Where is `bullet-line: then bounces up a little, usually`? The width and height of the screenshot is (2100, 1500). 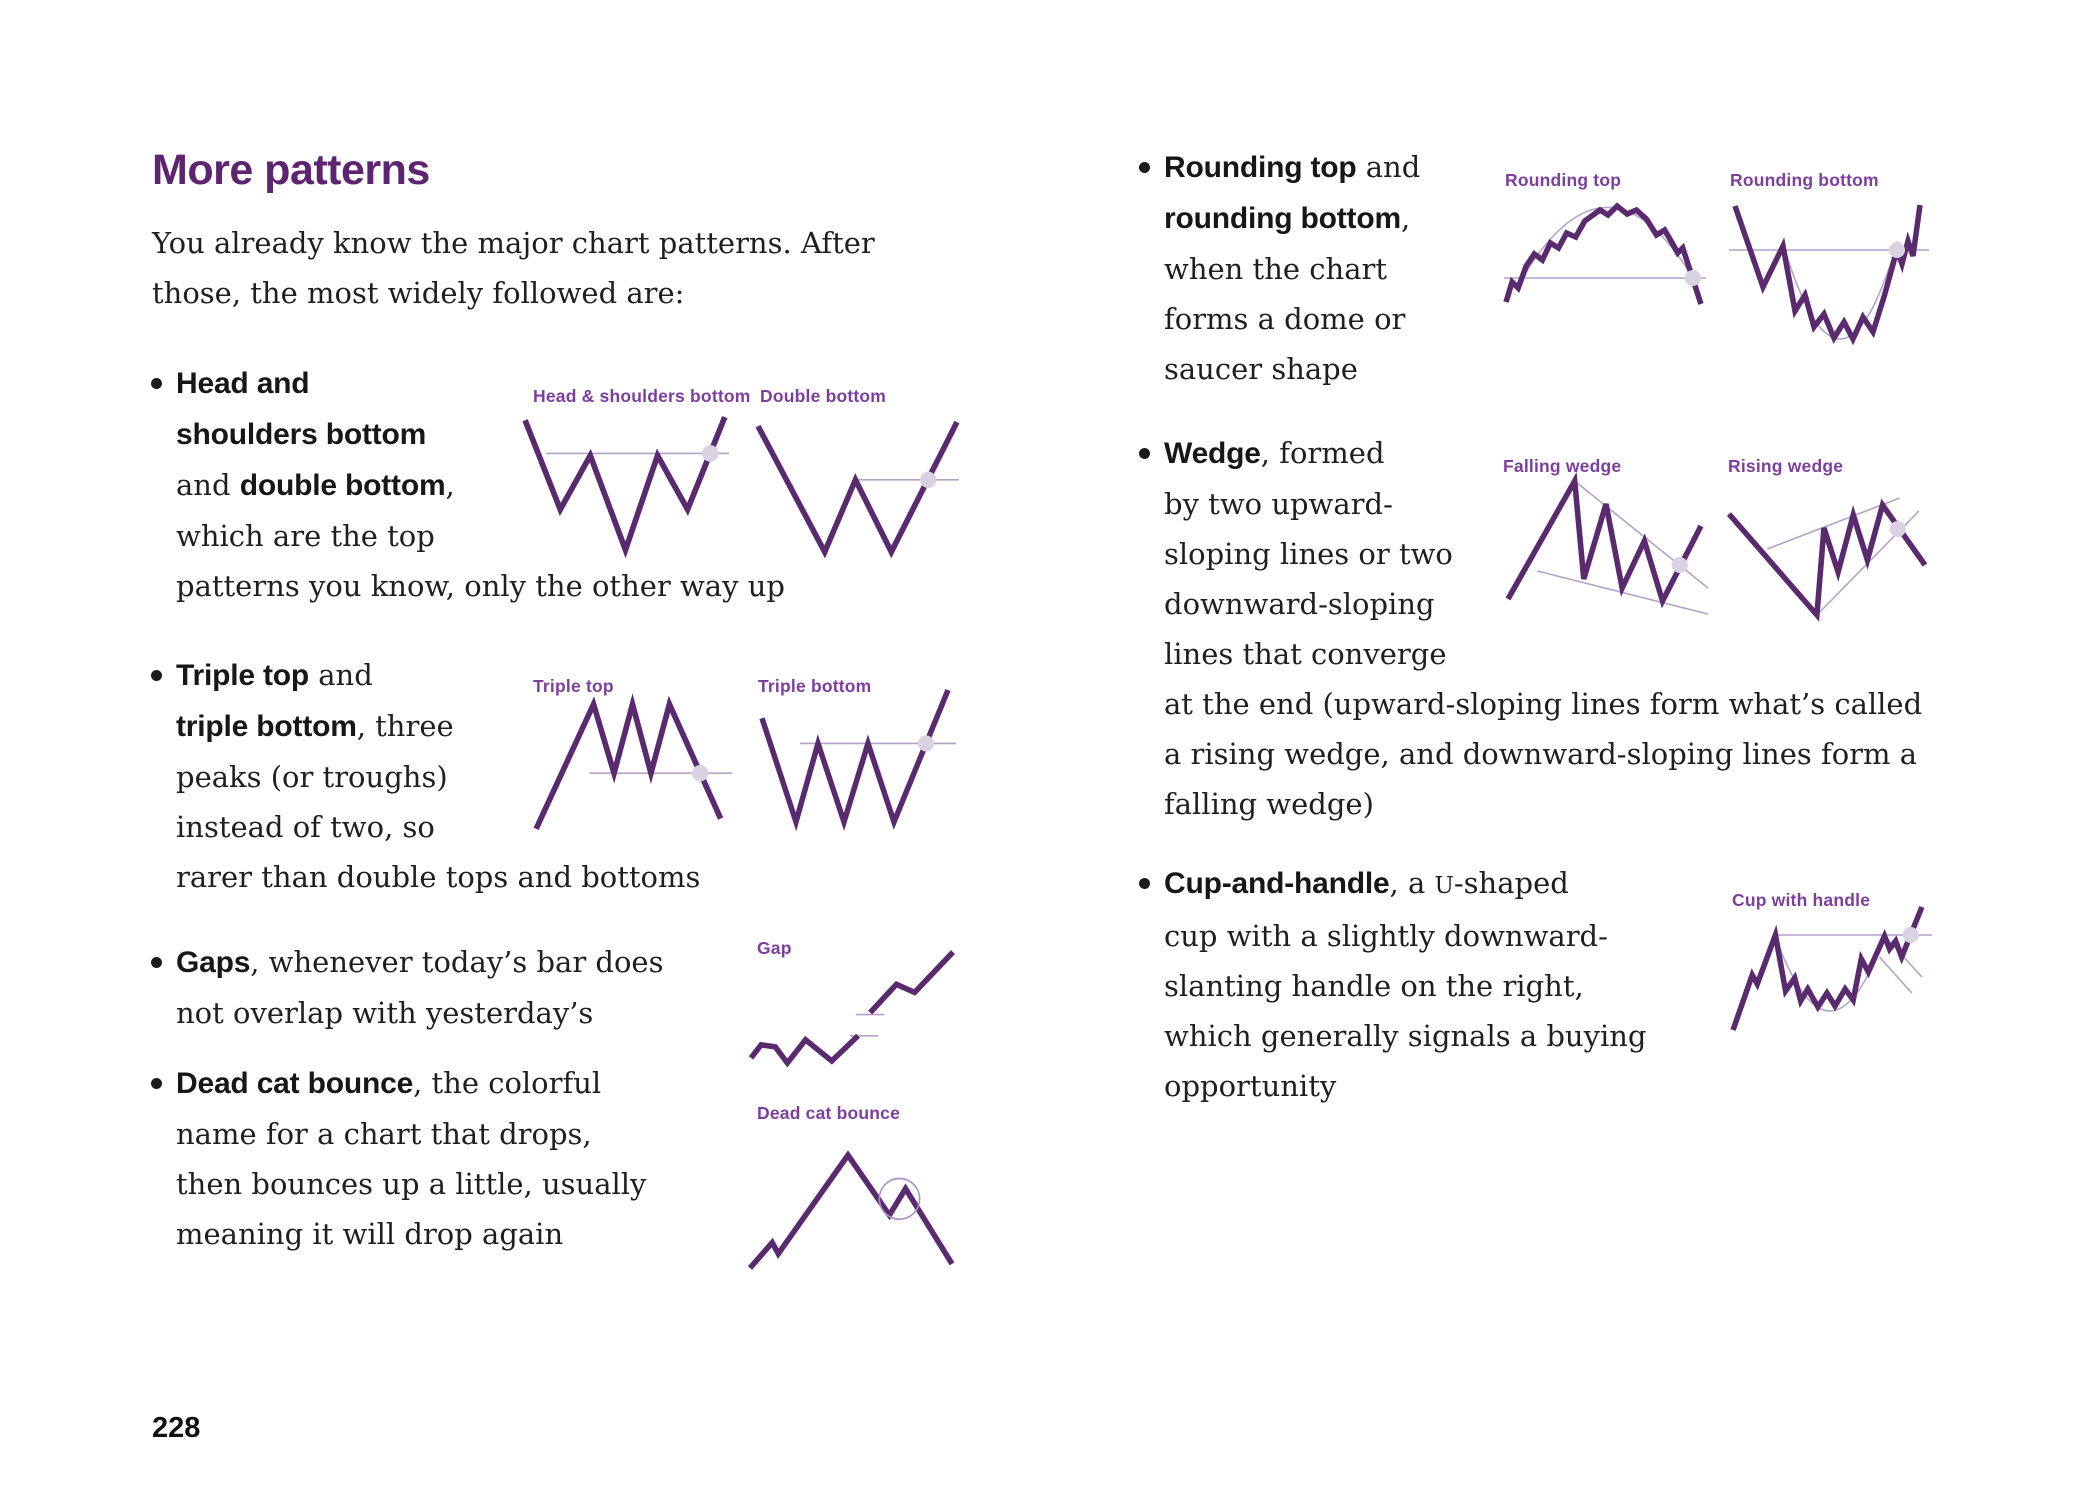 bullet-line: then bounces up a little, usually is located at coordinates (411, 1184).